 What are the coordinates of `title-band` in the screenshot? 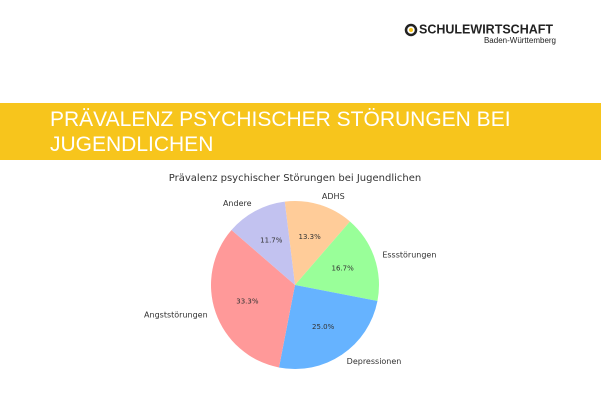 It's located at (300, 131).